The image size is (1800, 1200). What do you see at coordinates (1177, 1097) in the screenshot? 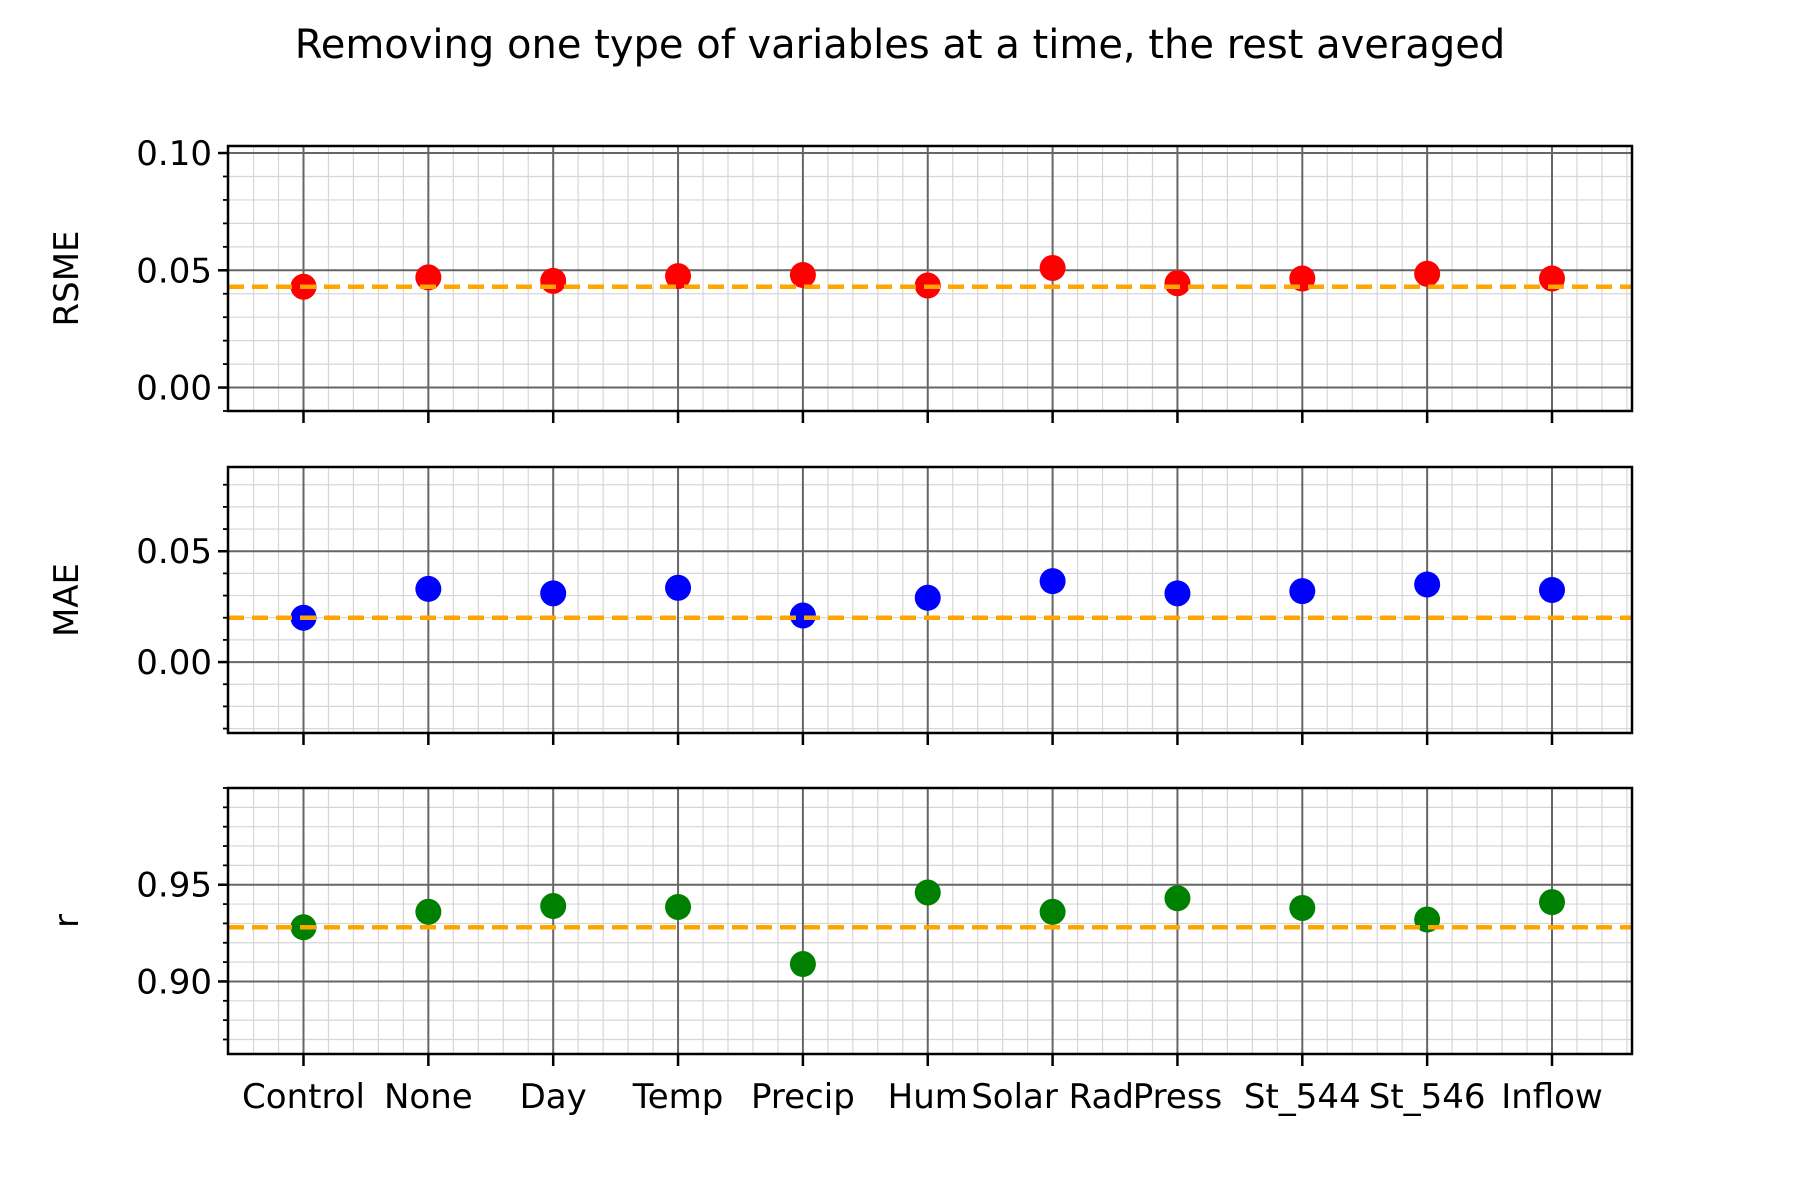
I see `x-tick-label: Press` at bounding box center [1177, 1097].